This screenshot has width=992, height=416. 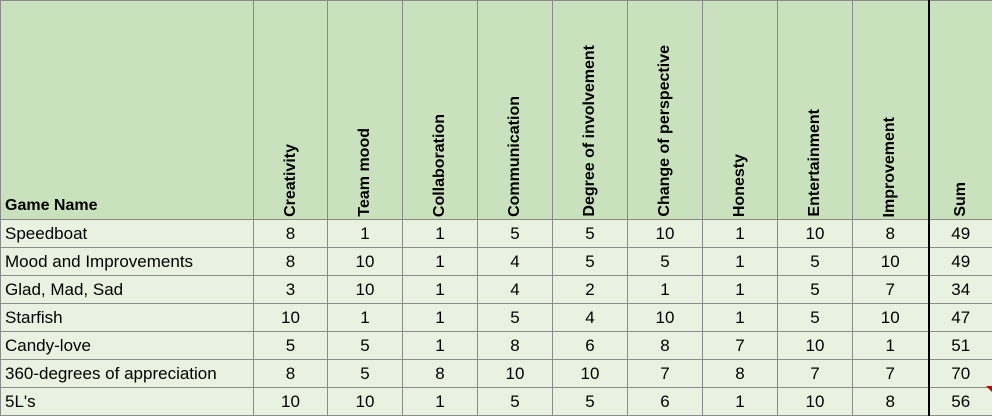 I want to click on header-communication: Communication, so click(x=515, y=110).